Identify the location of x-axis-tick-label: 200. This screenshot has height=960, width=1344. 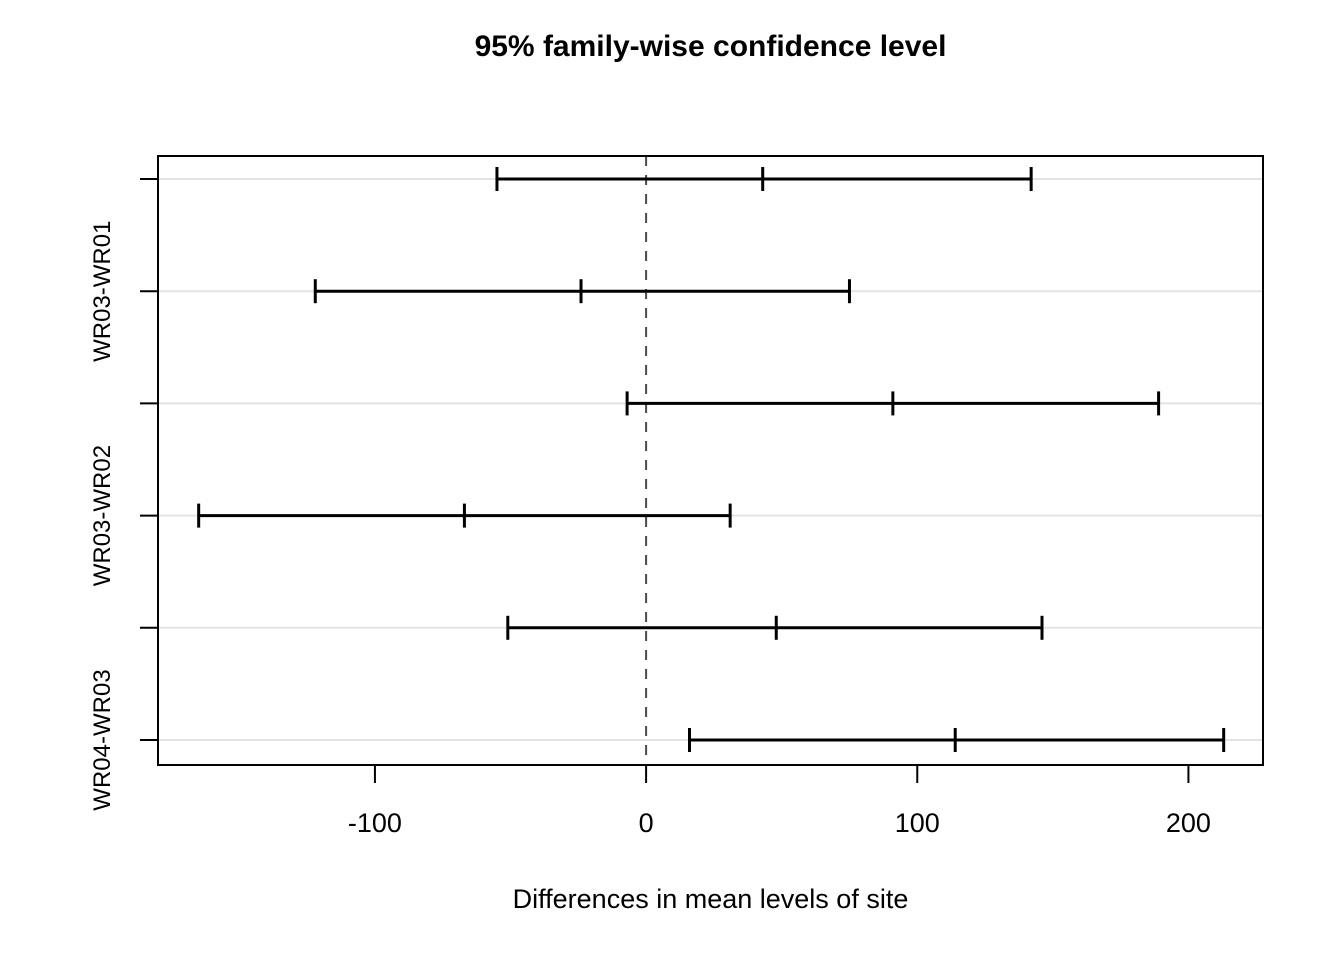
(1188, 823).